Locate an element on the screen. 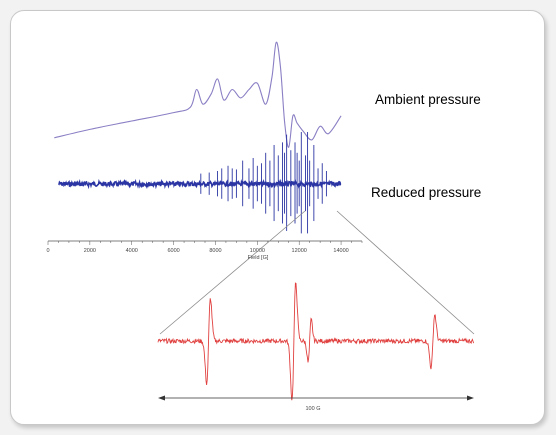 The width and height of the screenshot is (556, 435). reduced-pressure-label: Reduced pressure is located at coordinates (426, 192).